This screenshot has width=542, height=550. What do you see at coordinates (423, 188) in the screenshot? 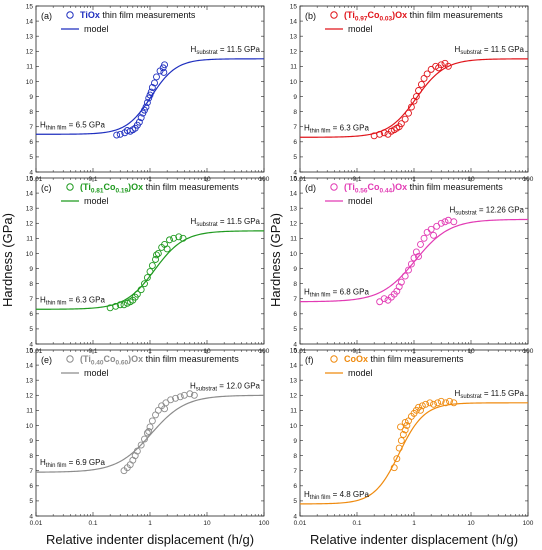
I see `legend-sample-label: (Ti0.56Co0.44)Ox thin film measurements` at bounding box center [423, 188].